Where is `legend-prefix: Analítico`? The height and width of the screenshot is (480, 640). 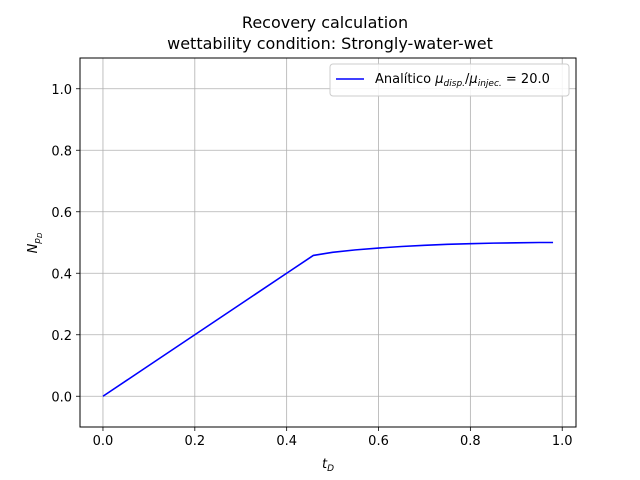
legend-prefix: Analítico is located at coordinates (405, 79).